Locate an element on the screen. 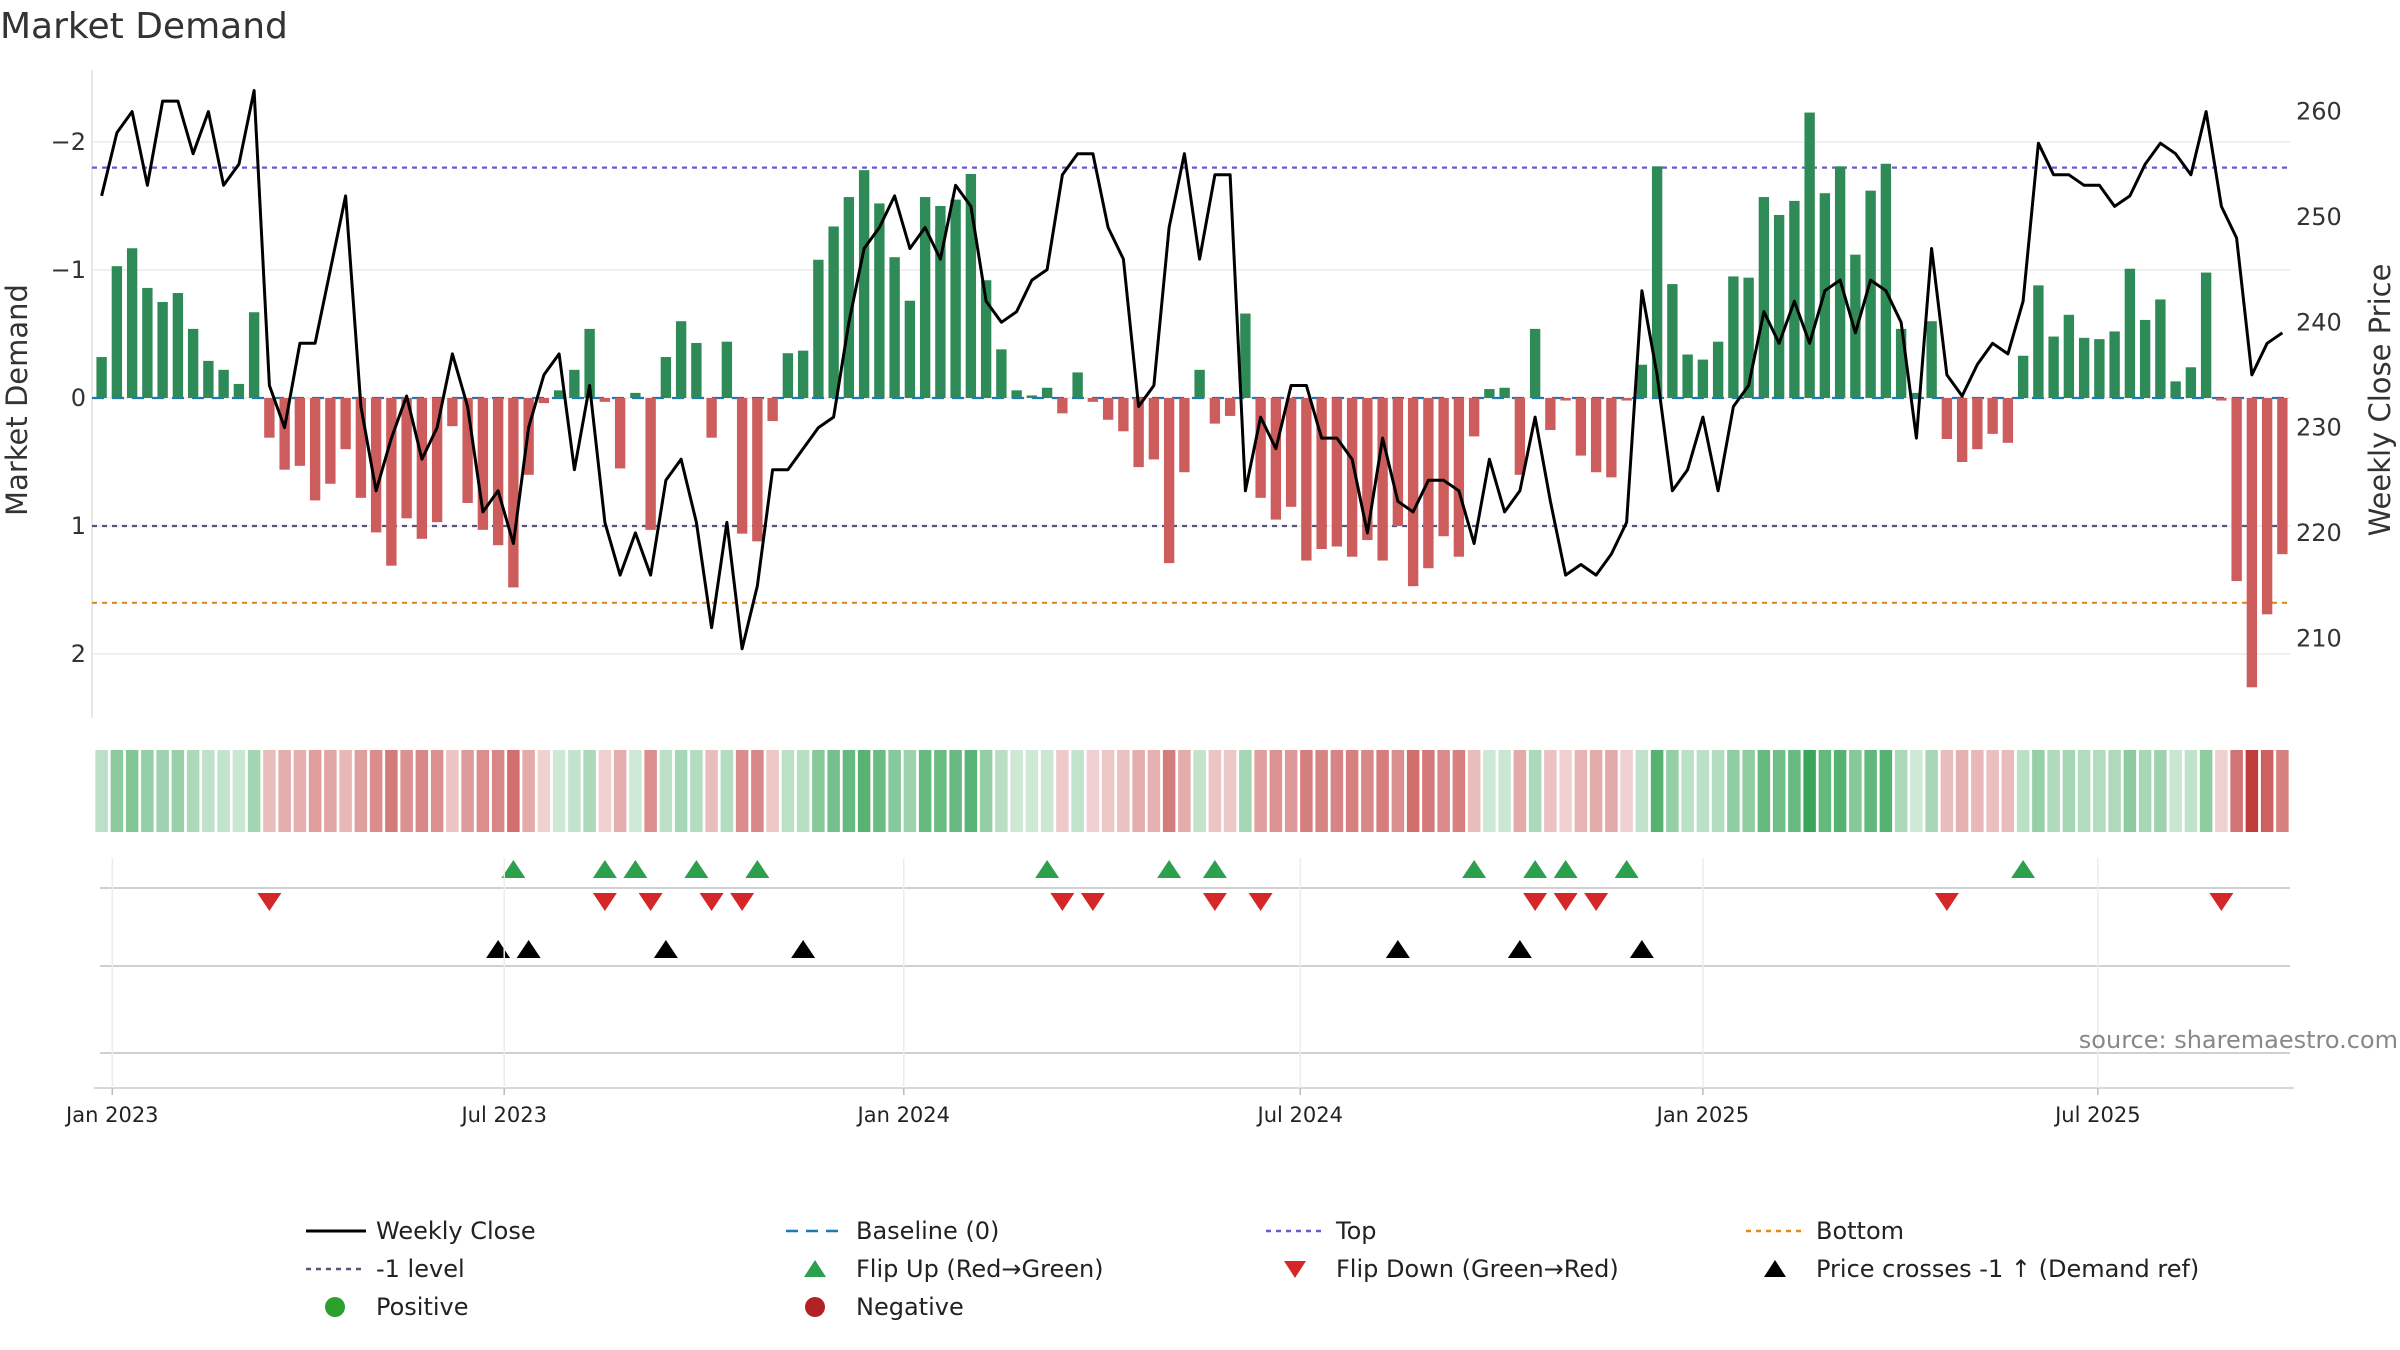 This screenshot has width=2400, height=1350. price-cross-marker is located at coordinates (528, 949).